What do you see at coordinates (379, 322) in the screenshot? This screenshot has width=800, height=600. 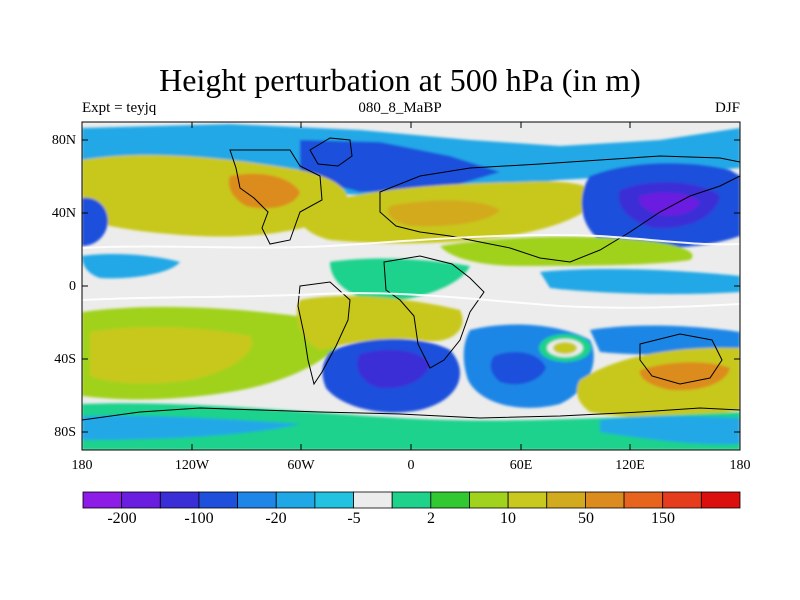 I see `contour-sh-ridge-africa` at bounding box center [379, 322].